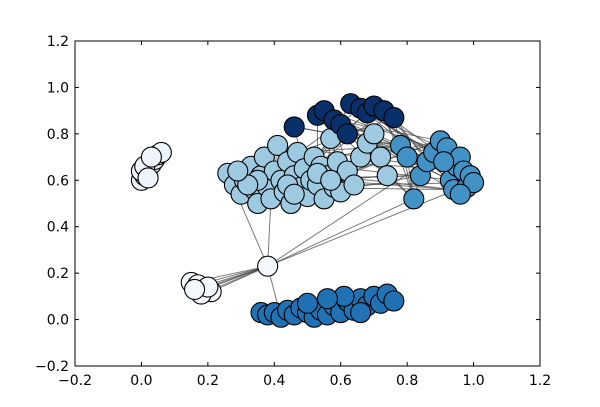 This screenshot has width=600, height=407. I want to click on y-tick-label: 0.0, so click(58, 321).